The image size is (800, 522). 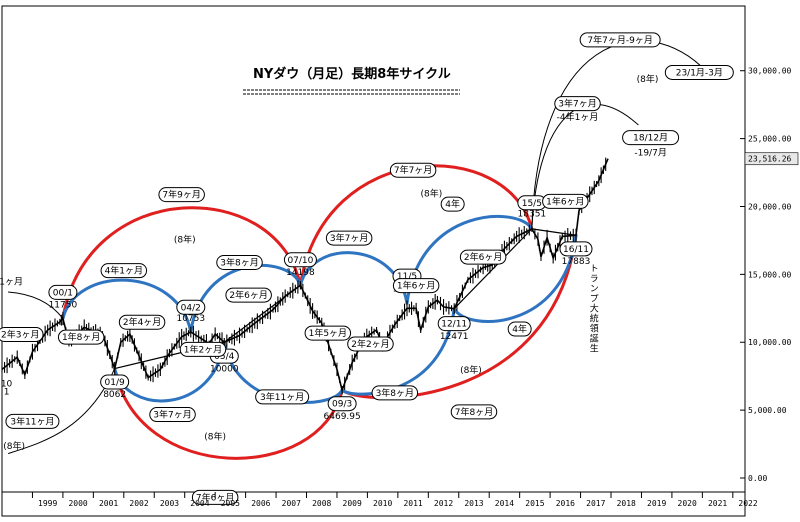 What do you see at coordinates (626, 503) in the screenshot?
I see `x-tick-label: 2018` at bounding box center [626, 503].